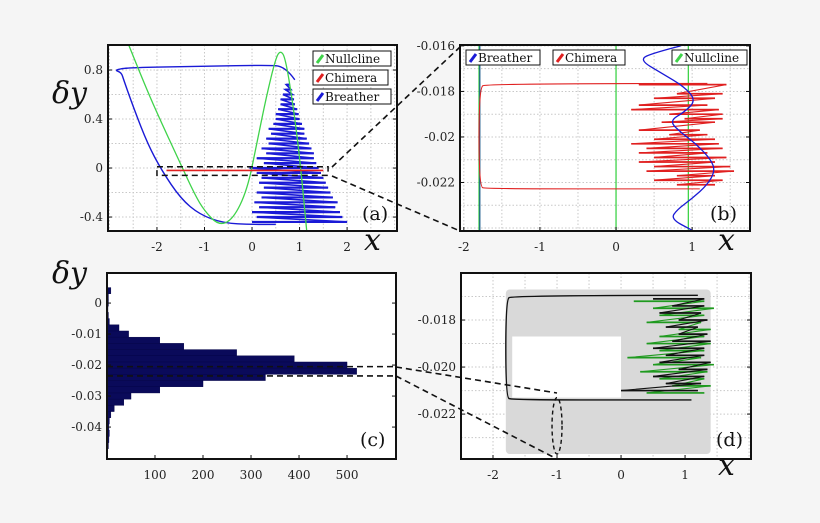  What do you see at coordinates (436, 91) in the screenshot?
I see `panel-b-ytick-label: -0.018` at bounding box center [436, 91].